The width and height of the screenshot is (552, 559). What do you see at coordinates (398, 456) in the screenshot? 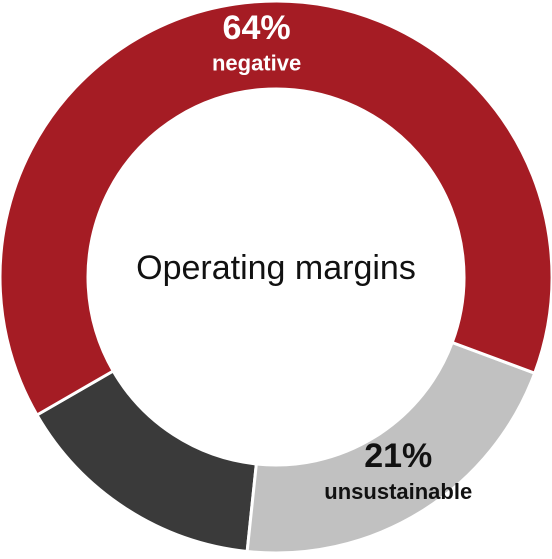
I see `value-label: 21%` at bounding box center [398, 456].